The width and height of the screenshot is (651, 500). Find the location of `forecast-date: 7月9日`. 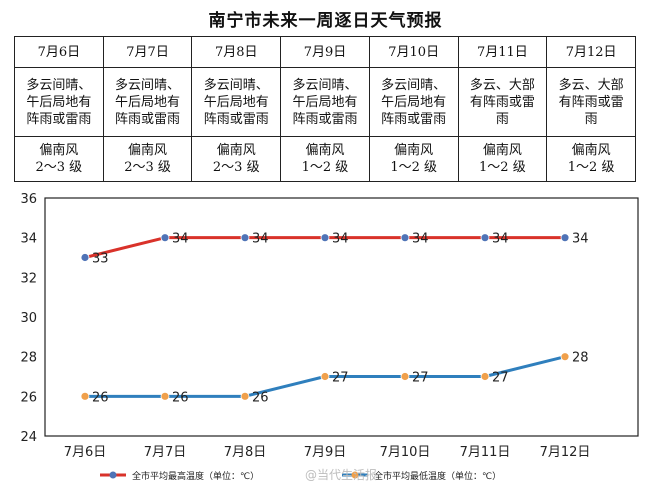

forecast-date: 7月9日 is located at coordinates (325, 52).